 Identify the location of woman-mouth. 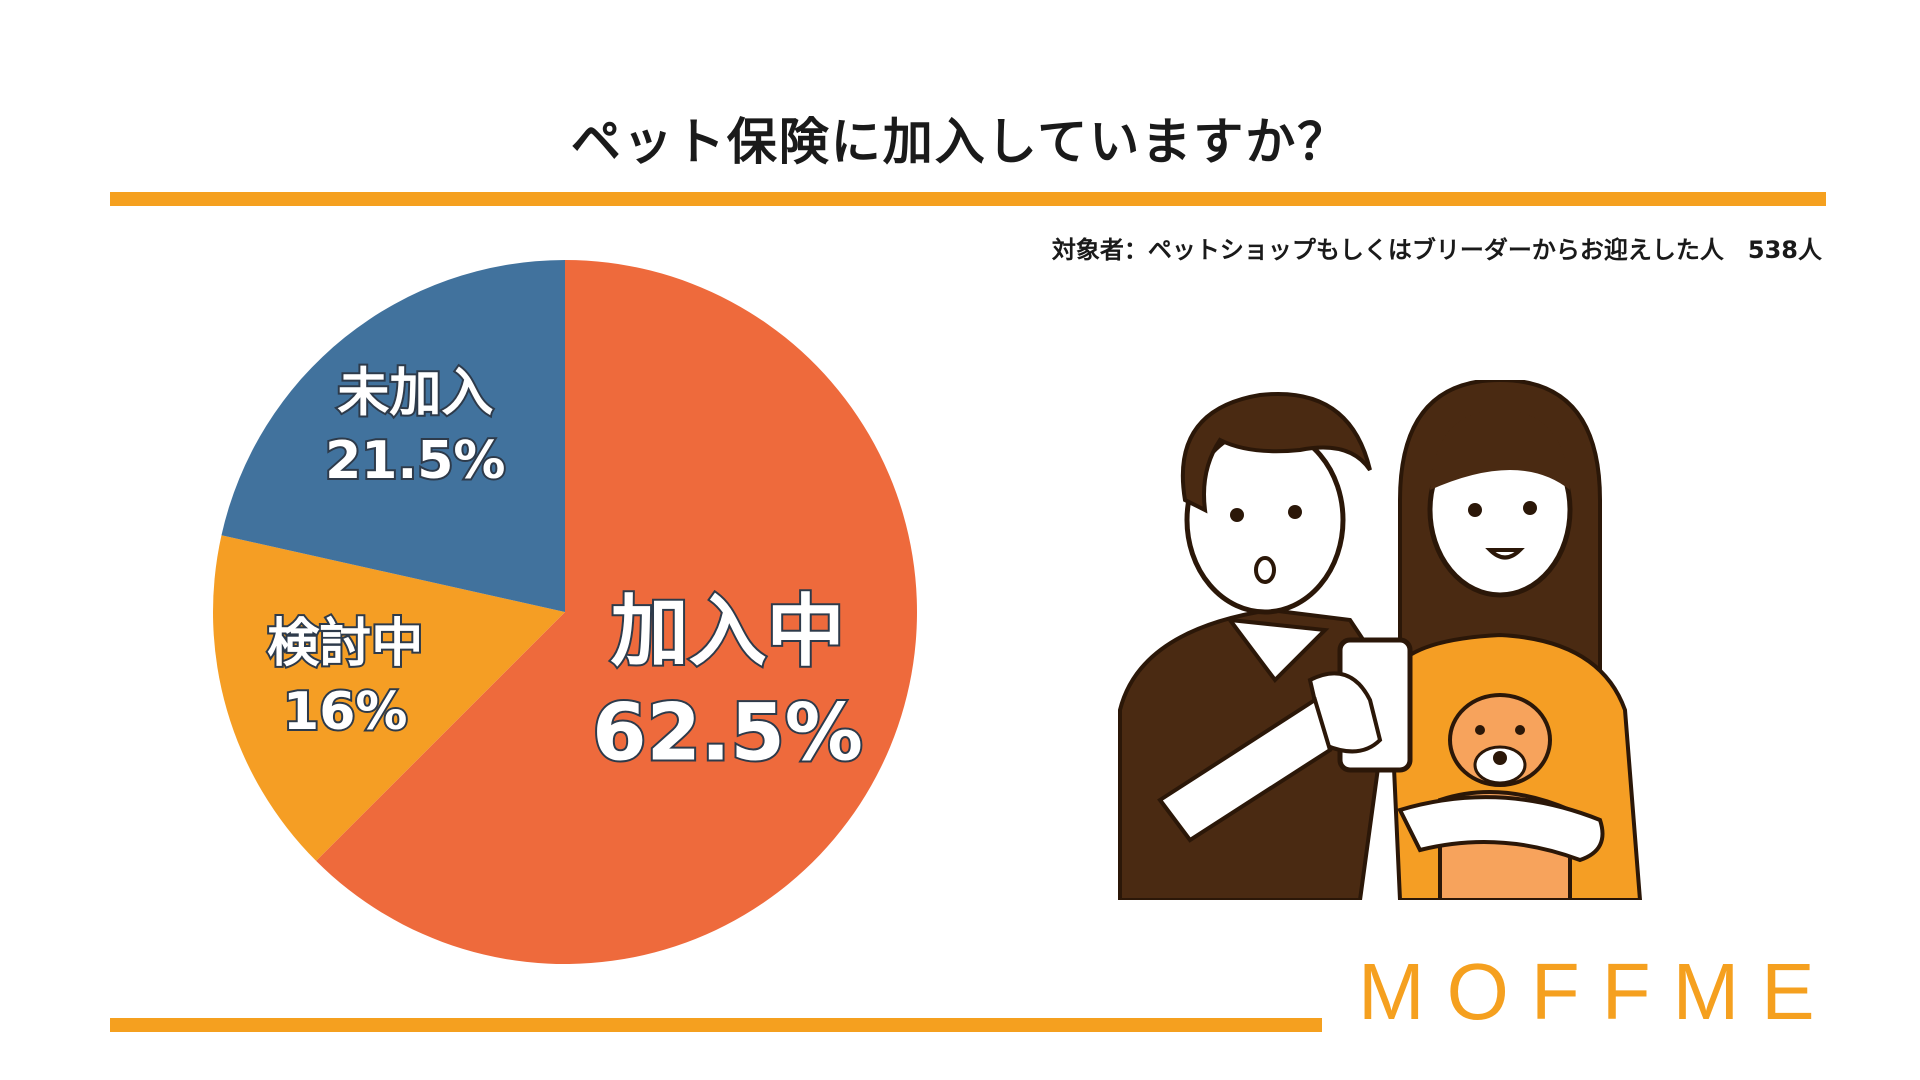
(1505, 554).